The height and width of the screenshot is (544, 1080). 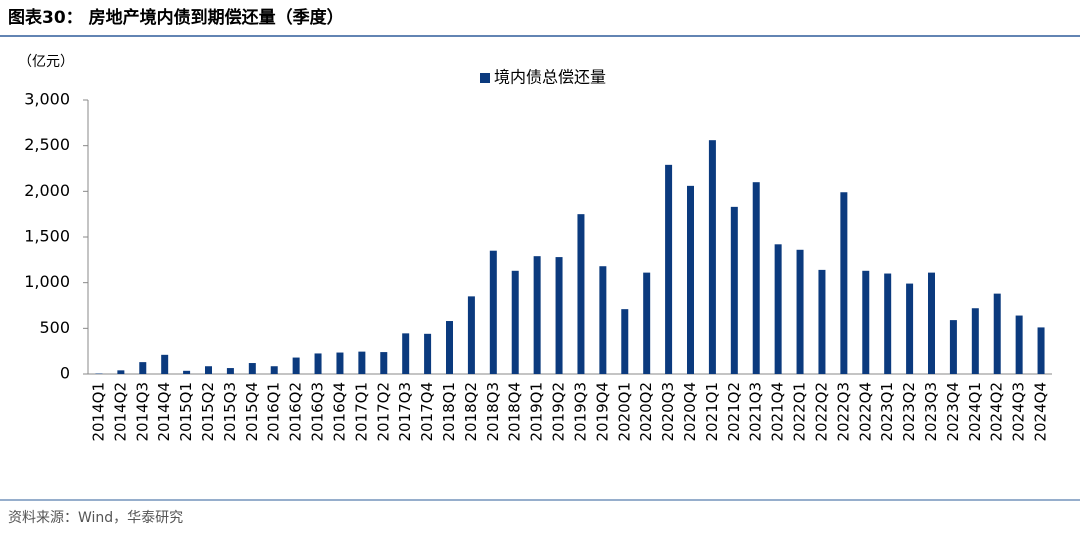 What do you see at coordinates (690, 412) in the screenshot?
I see `x-tick-label: 2020Q4` at bounding box center [690, 412].